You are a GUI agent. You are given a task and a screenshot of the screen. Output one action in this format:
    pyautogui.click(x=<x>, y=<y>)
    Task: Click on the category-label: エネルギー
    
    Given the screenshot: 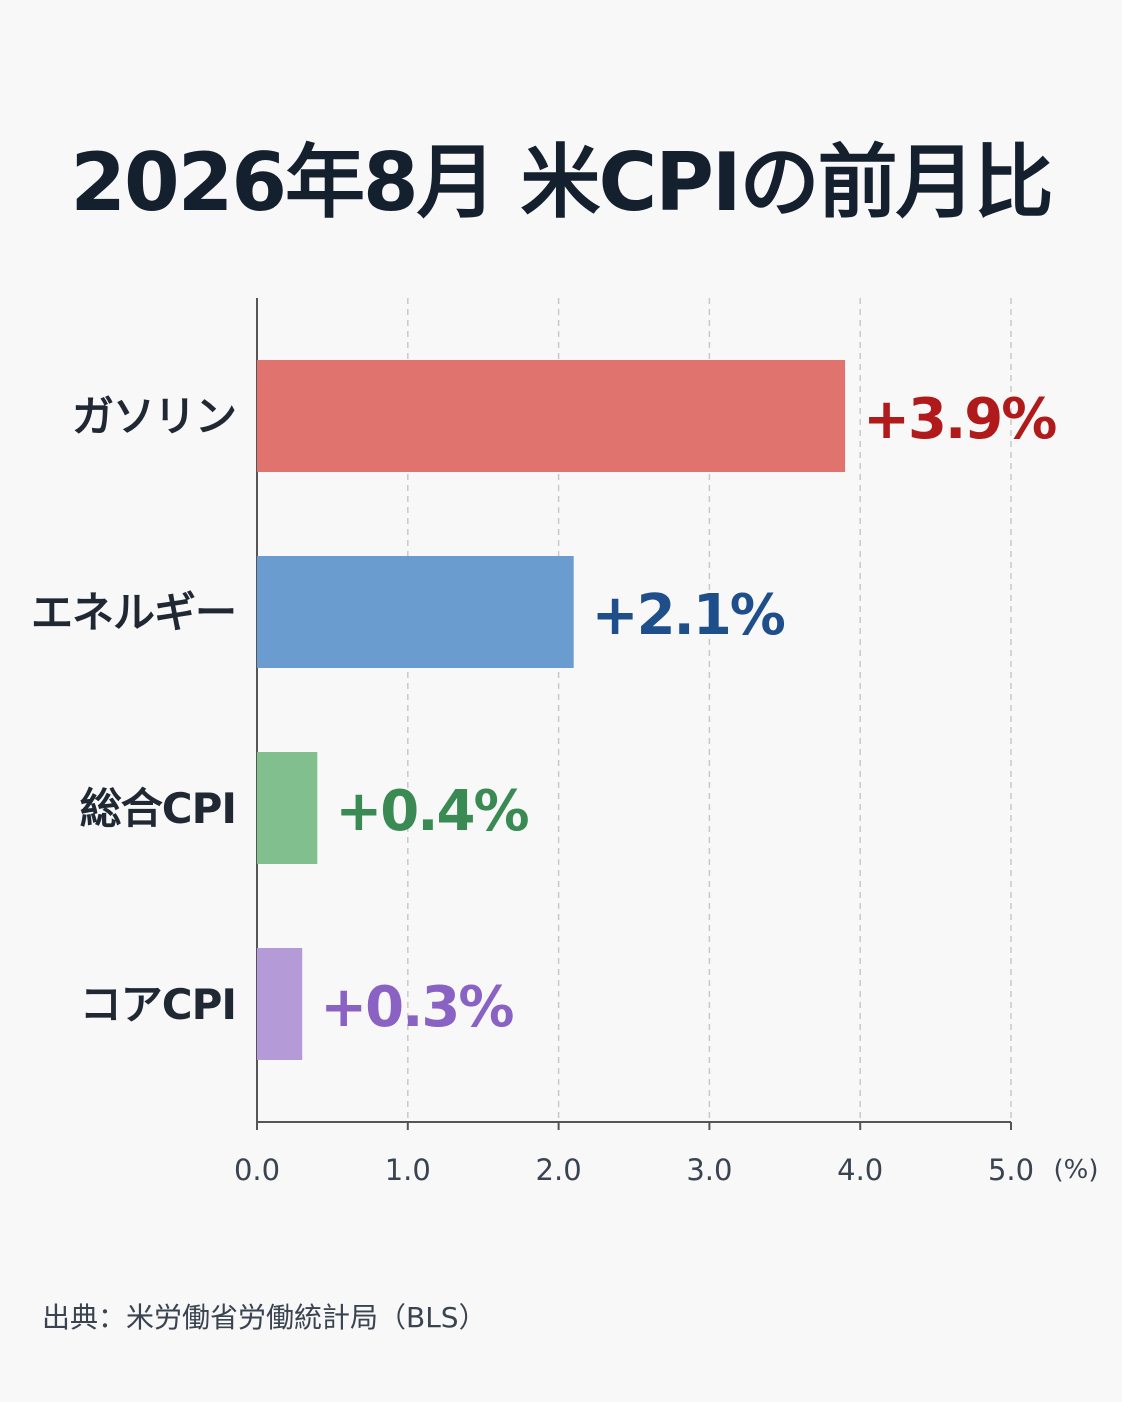 What is the action you would take?
    pyautogui.click(x=133, y=612)
    